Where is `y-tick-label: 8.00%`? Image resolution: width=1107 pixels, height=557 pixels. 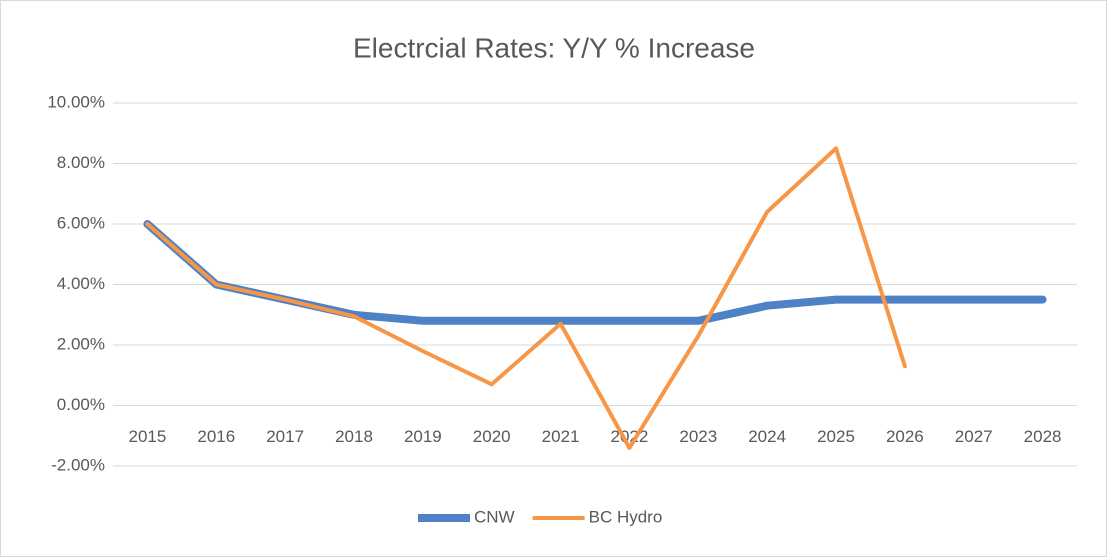
y-tick-label: 8.00% is located at coordinates (81, 162).